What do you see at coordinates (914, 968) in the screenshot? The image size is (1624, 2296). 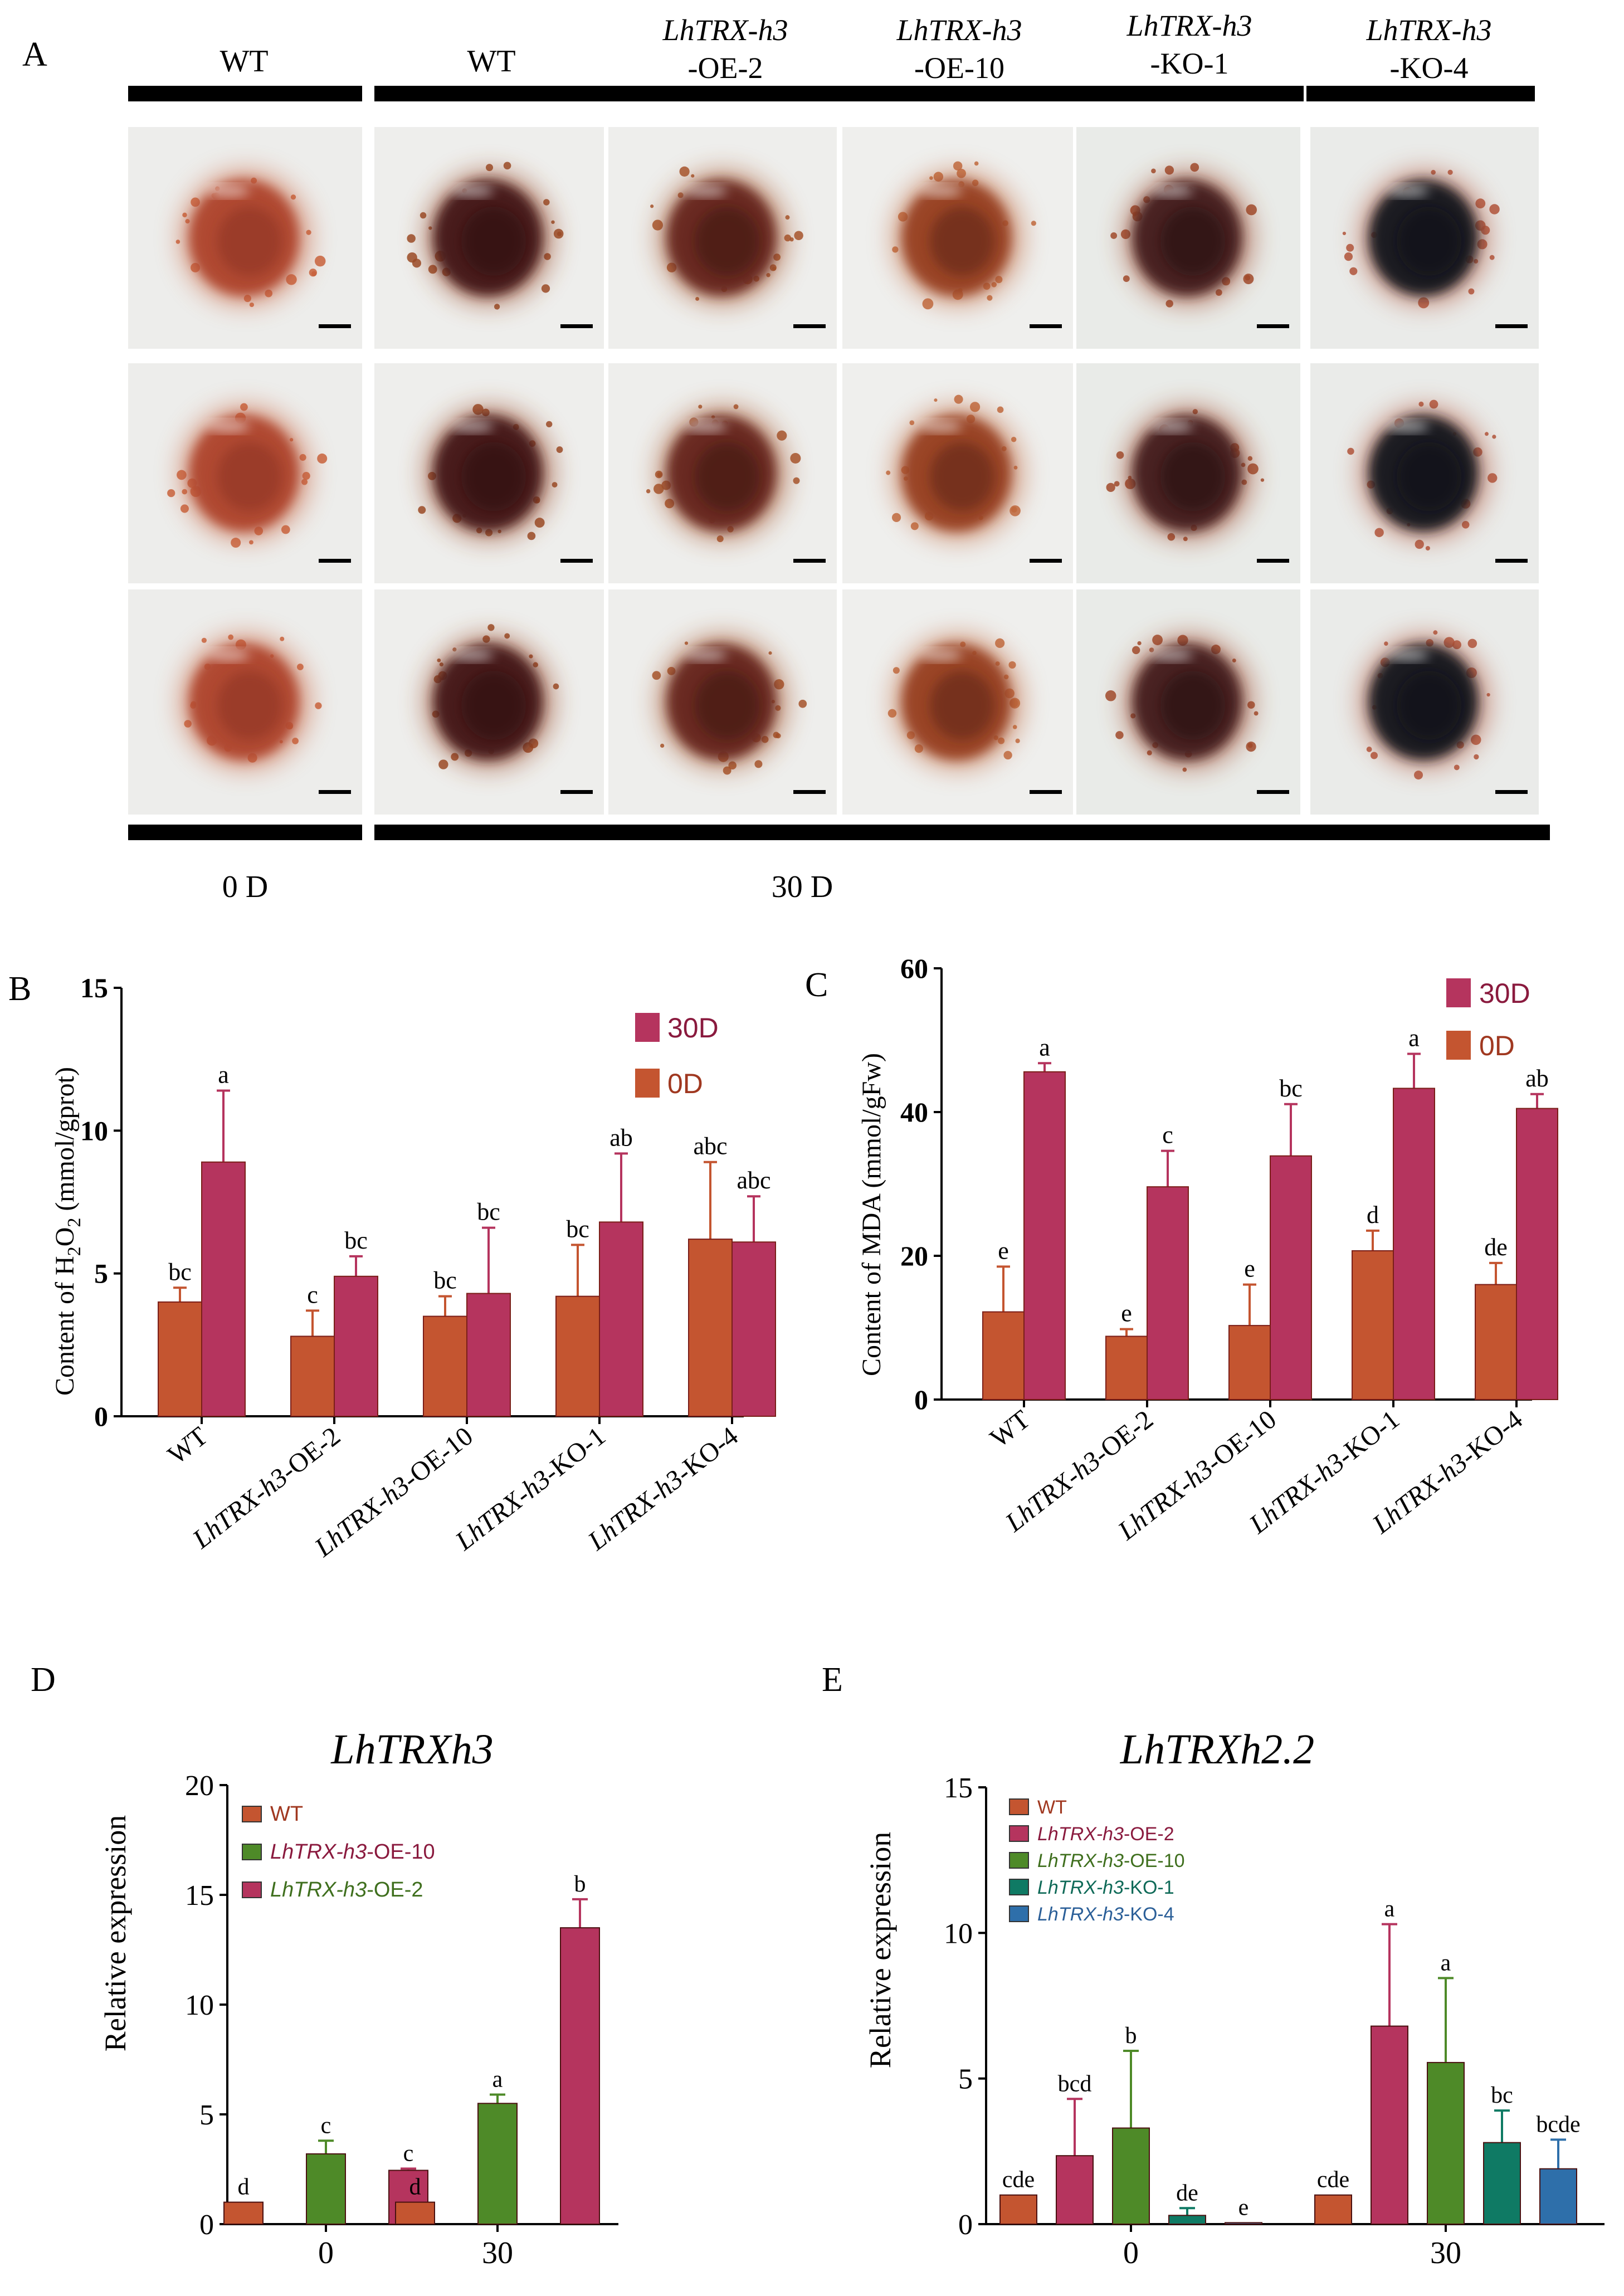 I see `y-tick-label: 60` at bounding box center [914, 968].